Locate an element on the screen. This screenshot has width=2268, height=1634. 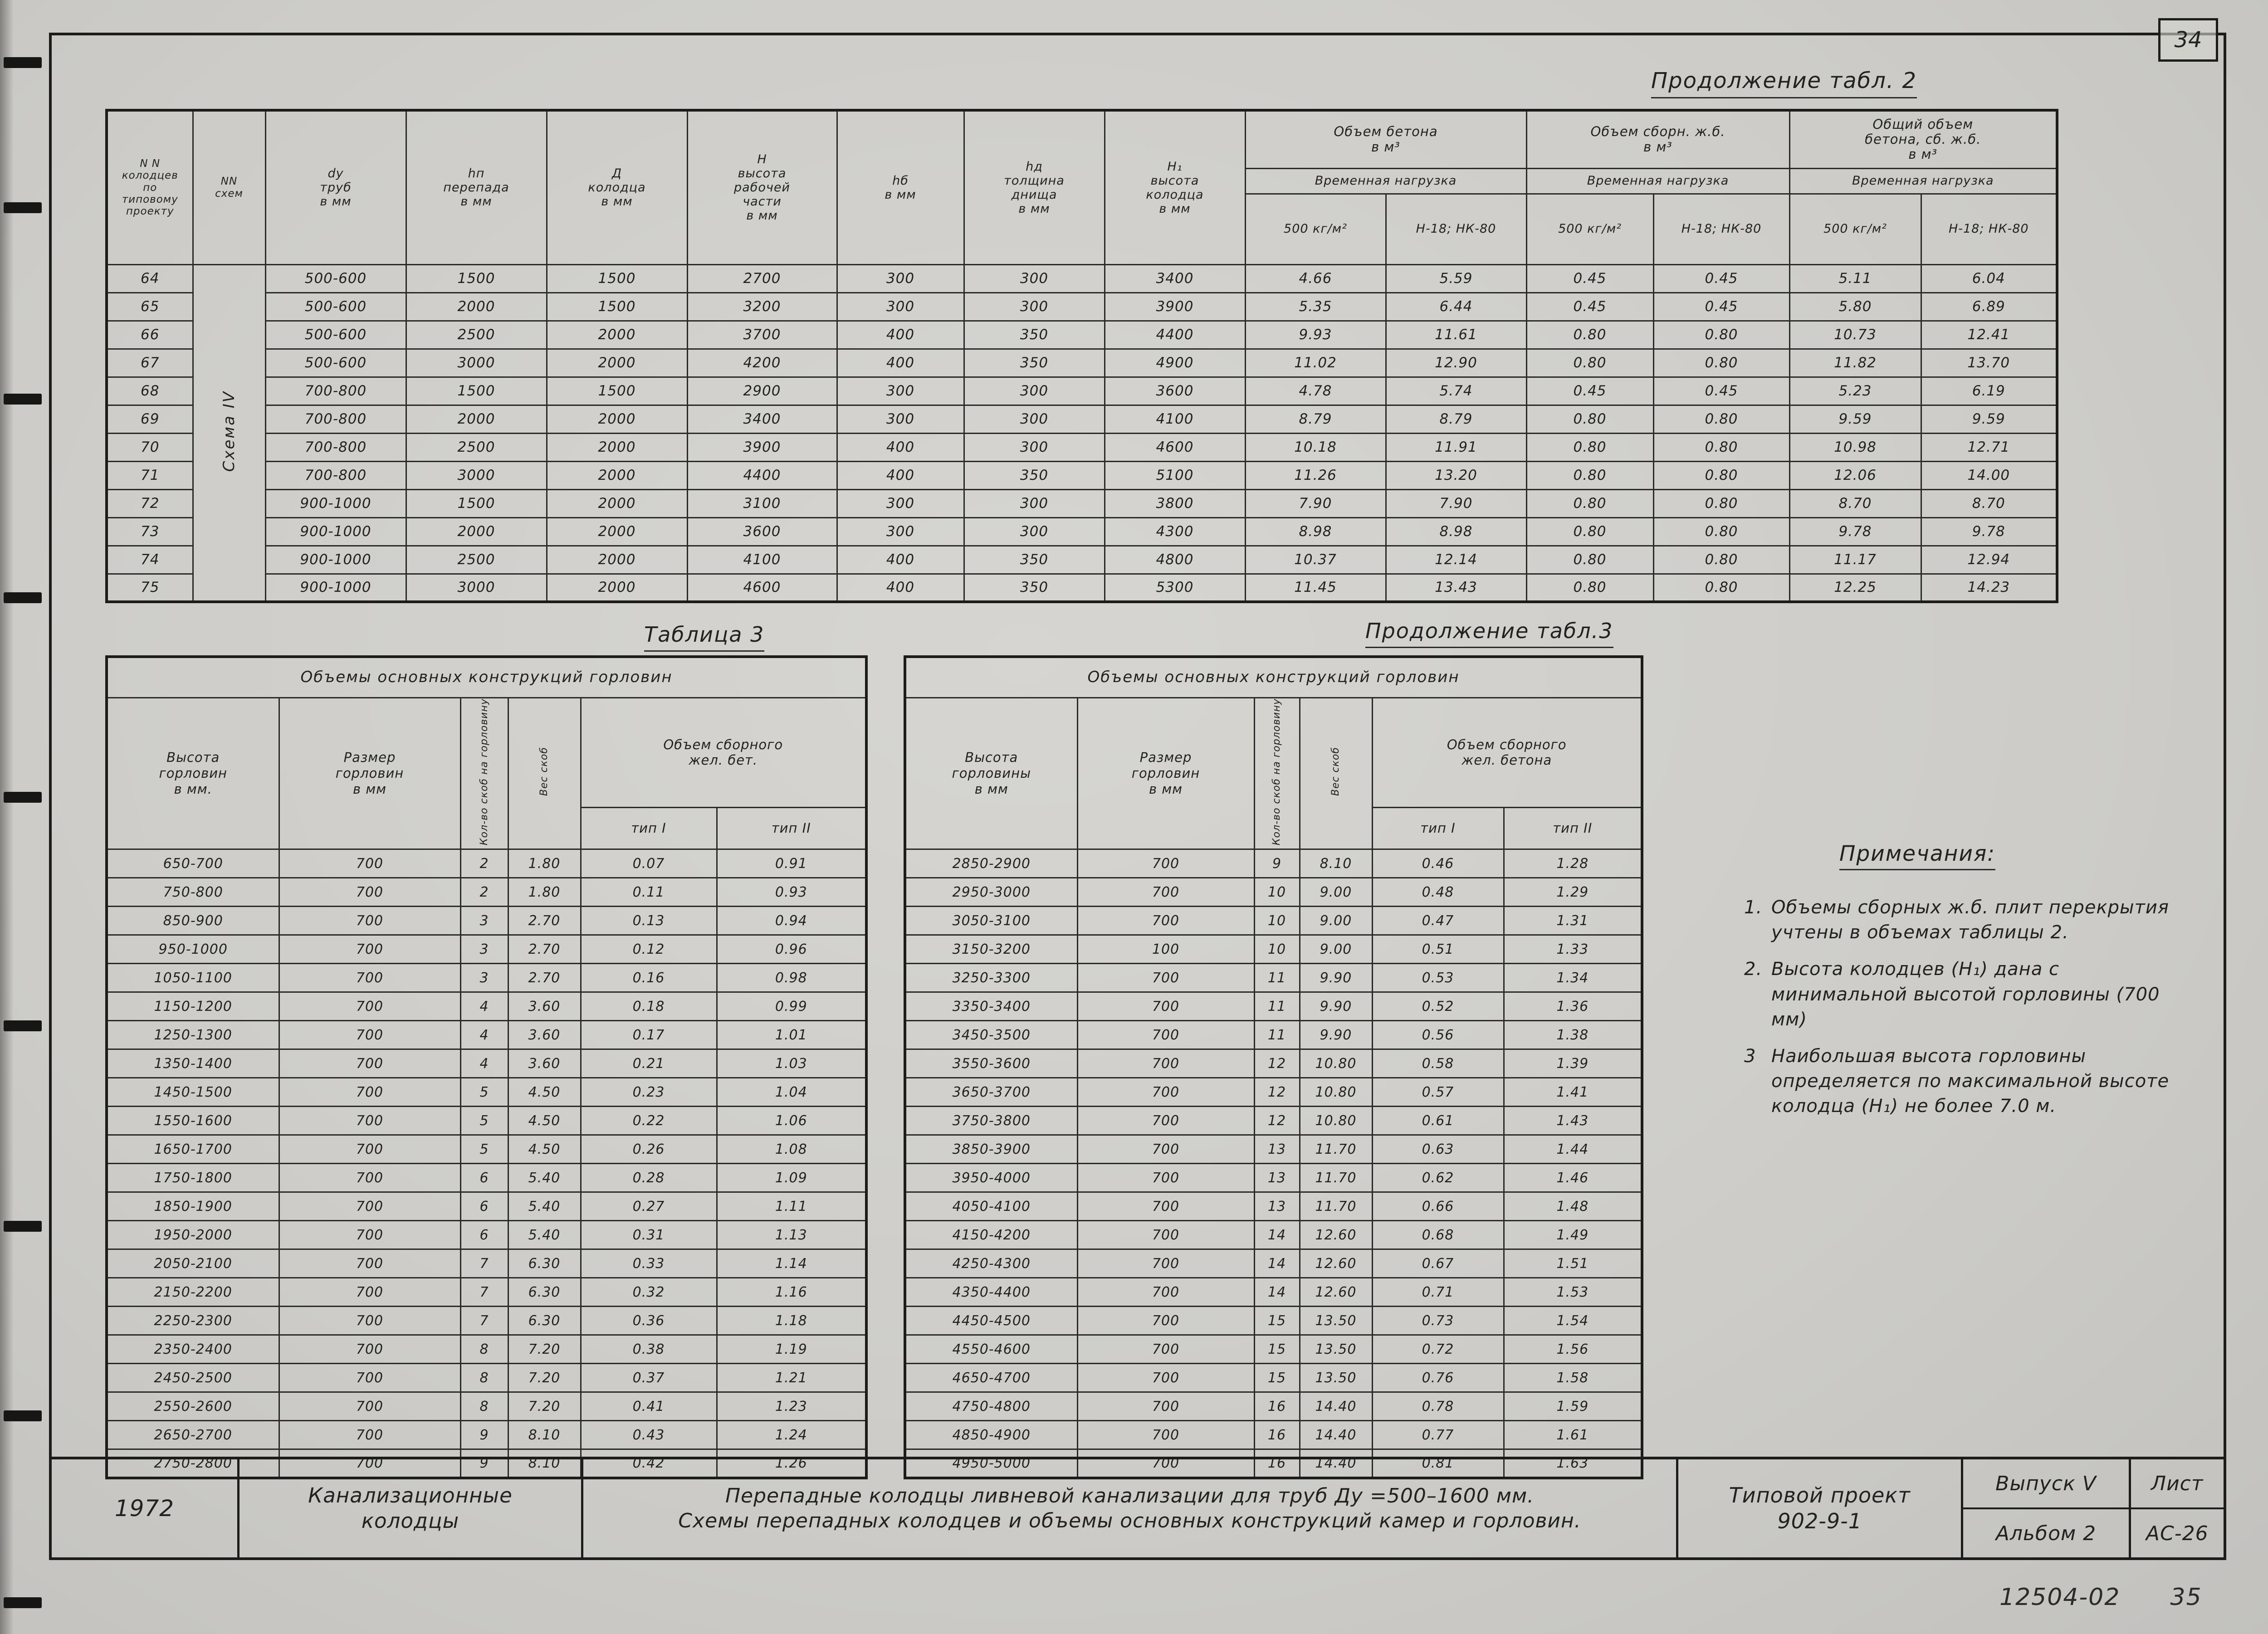
table-cell: 1.34 is located at coordinates (1573, 978).